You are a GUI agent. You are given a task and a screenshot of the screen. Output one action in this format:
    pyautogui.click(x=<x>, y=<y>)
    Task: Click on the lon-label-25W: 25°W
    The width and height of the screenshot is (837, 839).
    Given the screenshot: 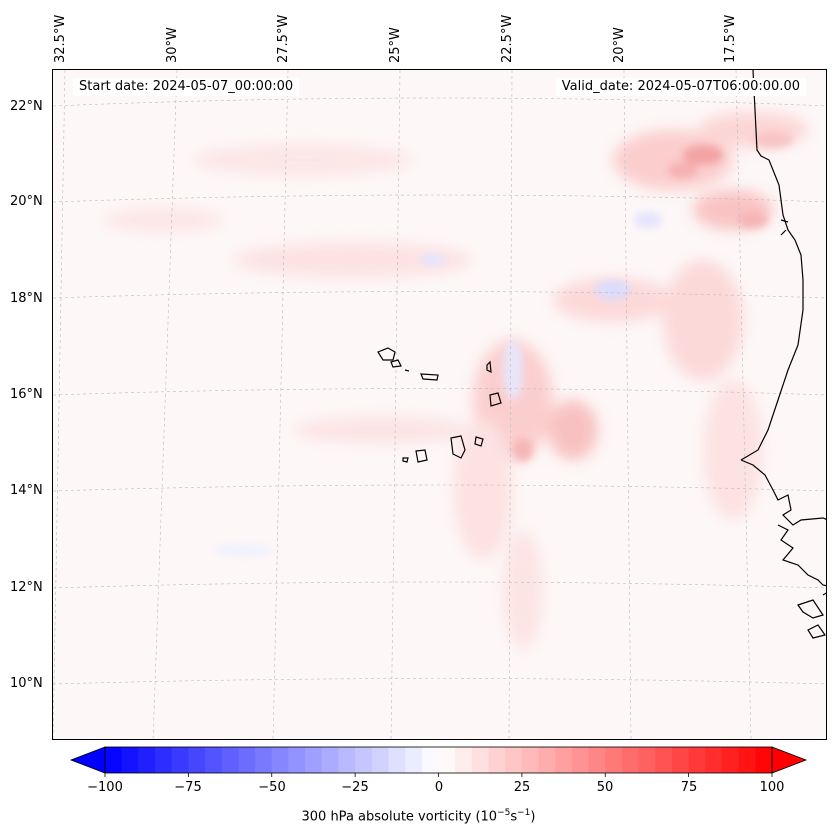 What is the action you would take?
    pyautogui.click(x=395, y=45)
    